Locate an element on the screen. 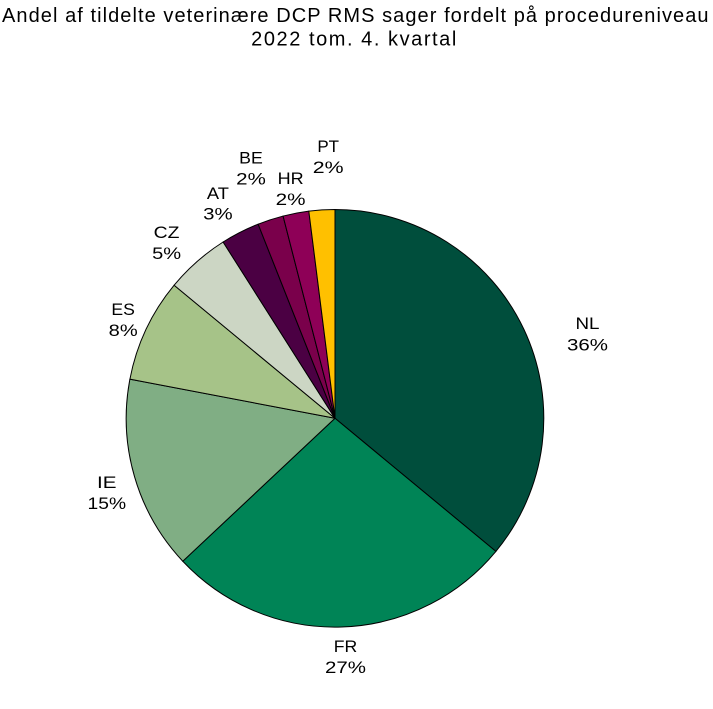  svg-text: HR is located at coordinates (291, 178).